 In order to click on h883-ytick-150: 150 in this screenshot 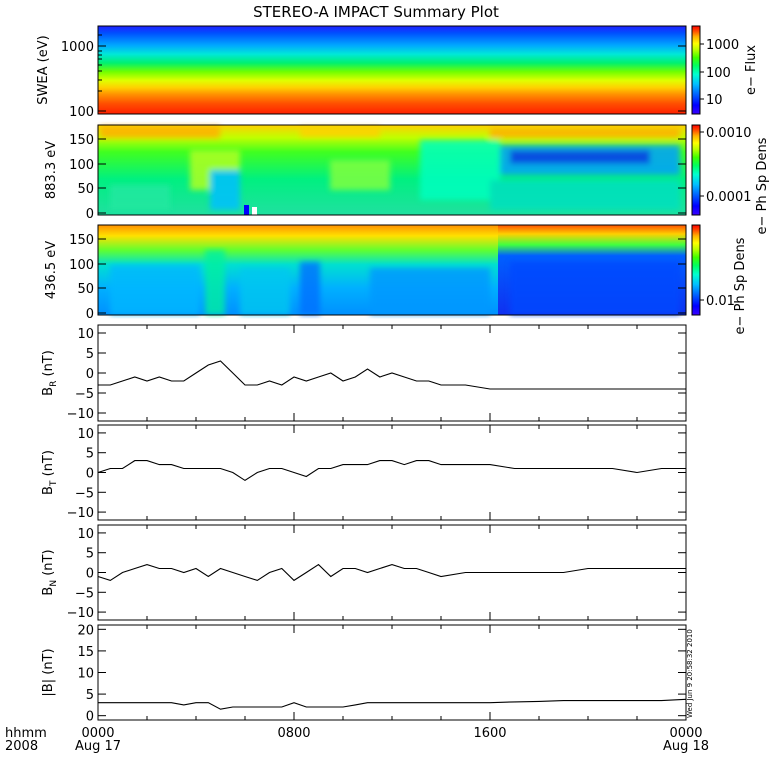, I will do `click(81, 140)`.